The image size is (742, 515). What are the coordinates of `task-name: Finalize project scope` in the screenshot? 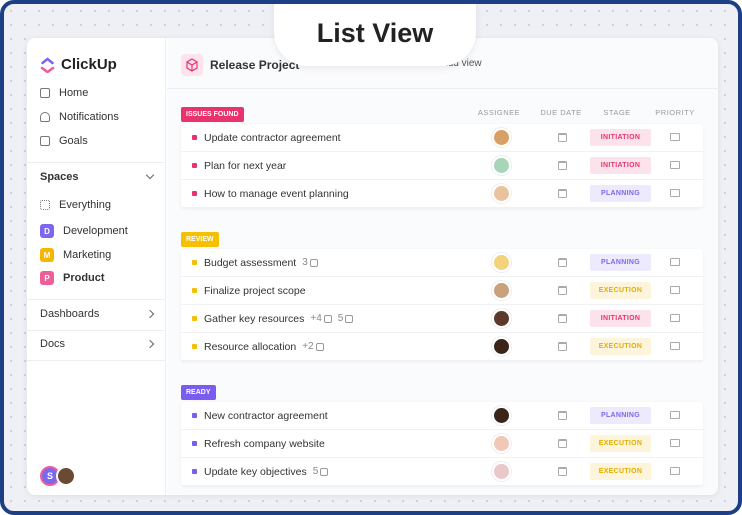 It's located at (255, 290).